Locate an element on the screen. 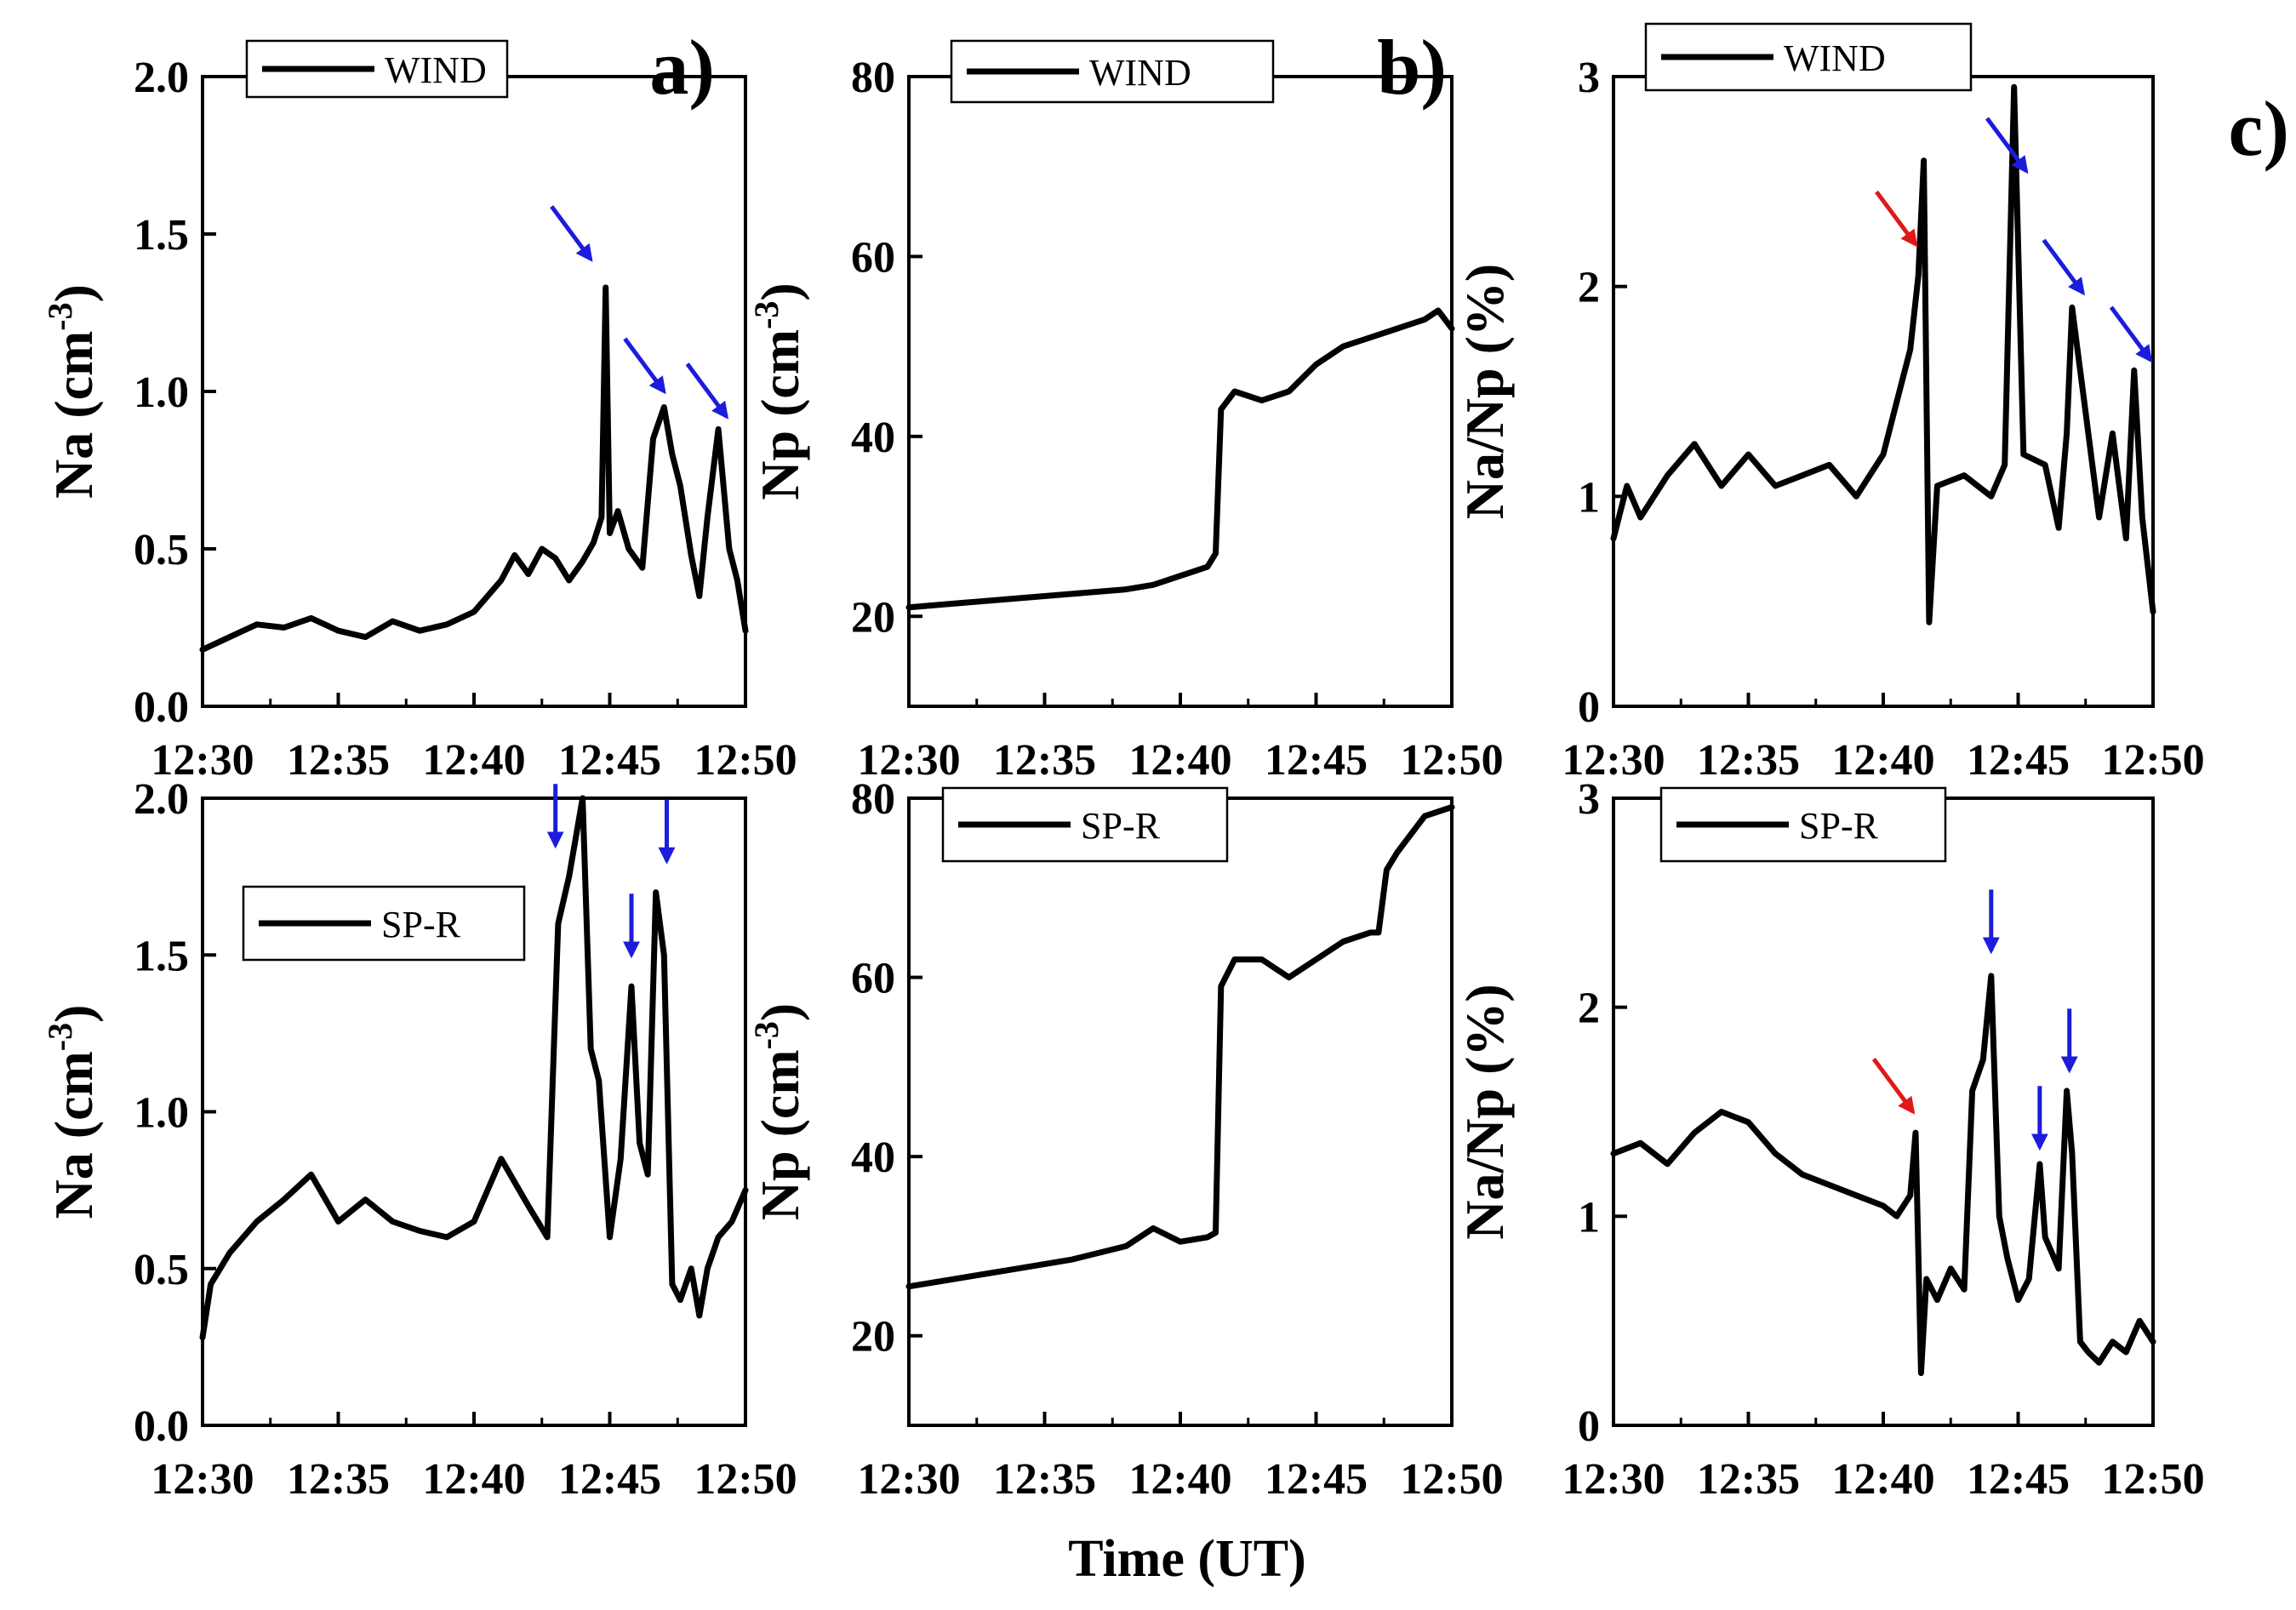  series-line-np_wind is located at coordinates (1180, 459).